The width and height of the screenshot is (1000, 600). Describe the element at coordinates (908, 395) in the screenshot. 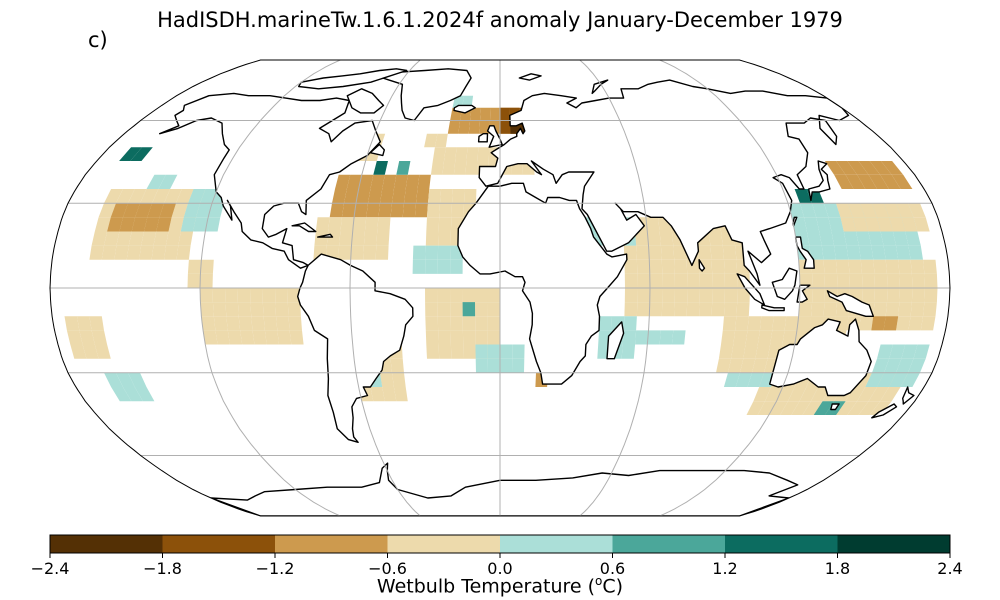

I see `landmass-new-zealand-north` at that location.